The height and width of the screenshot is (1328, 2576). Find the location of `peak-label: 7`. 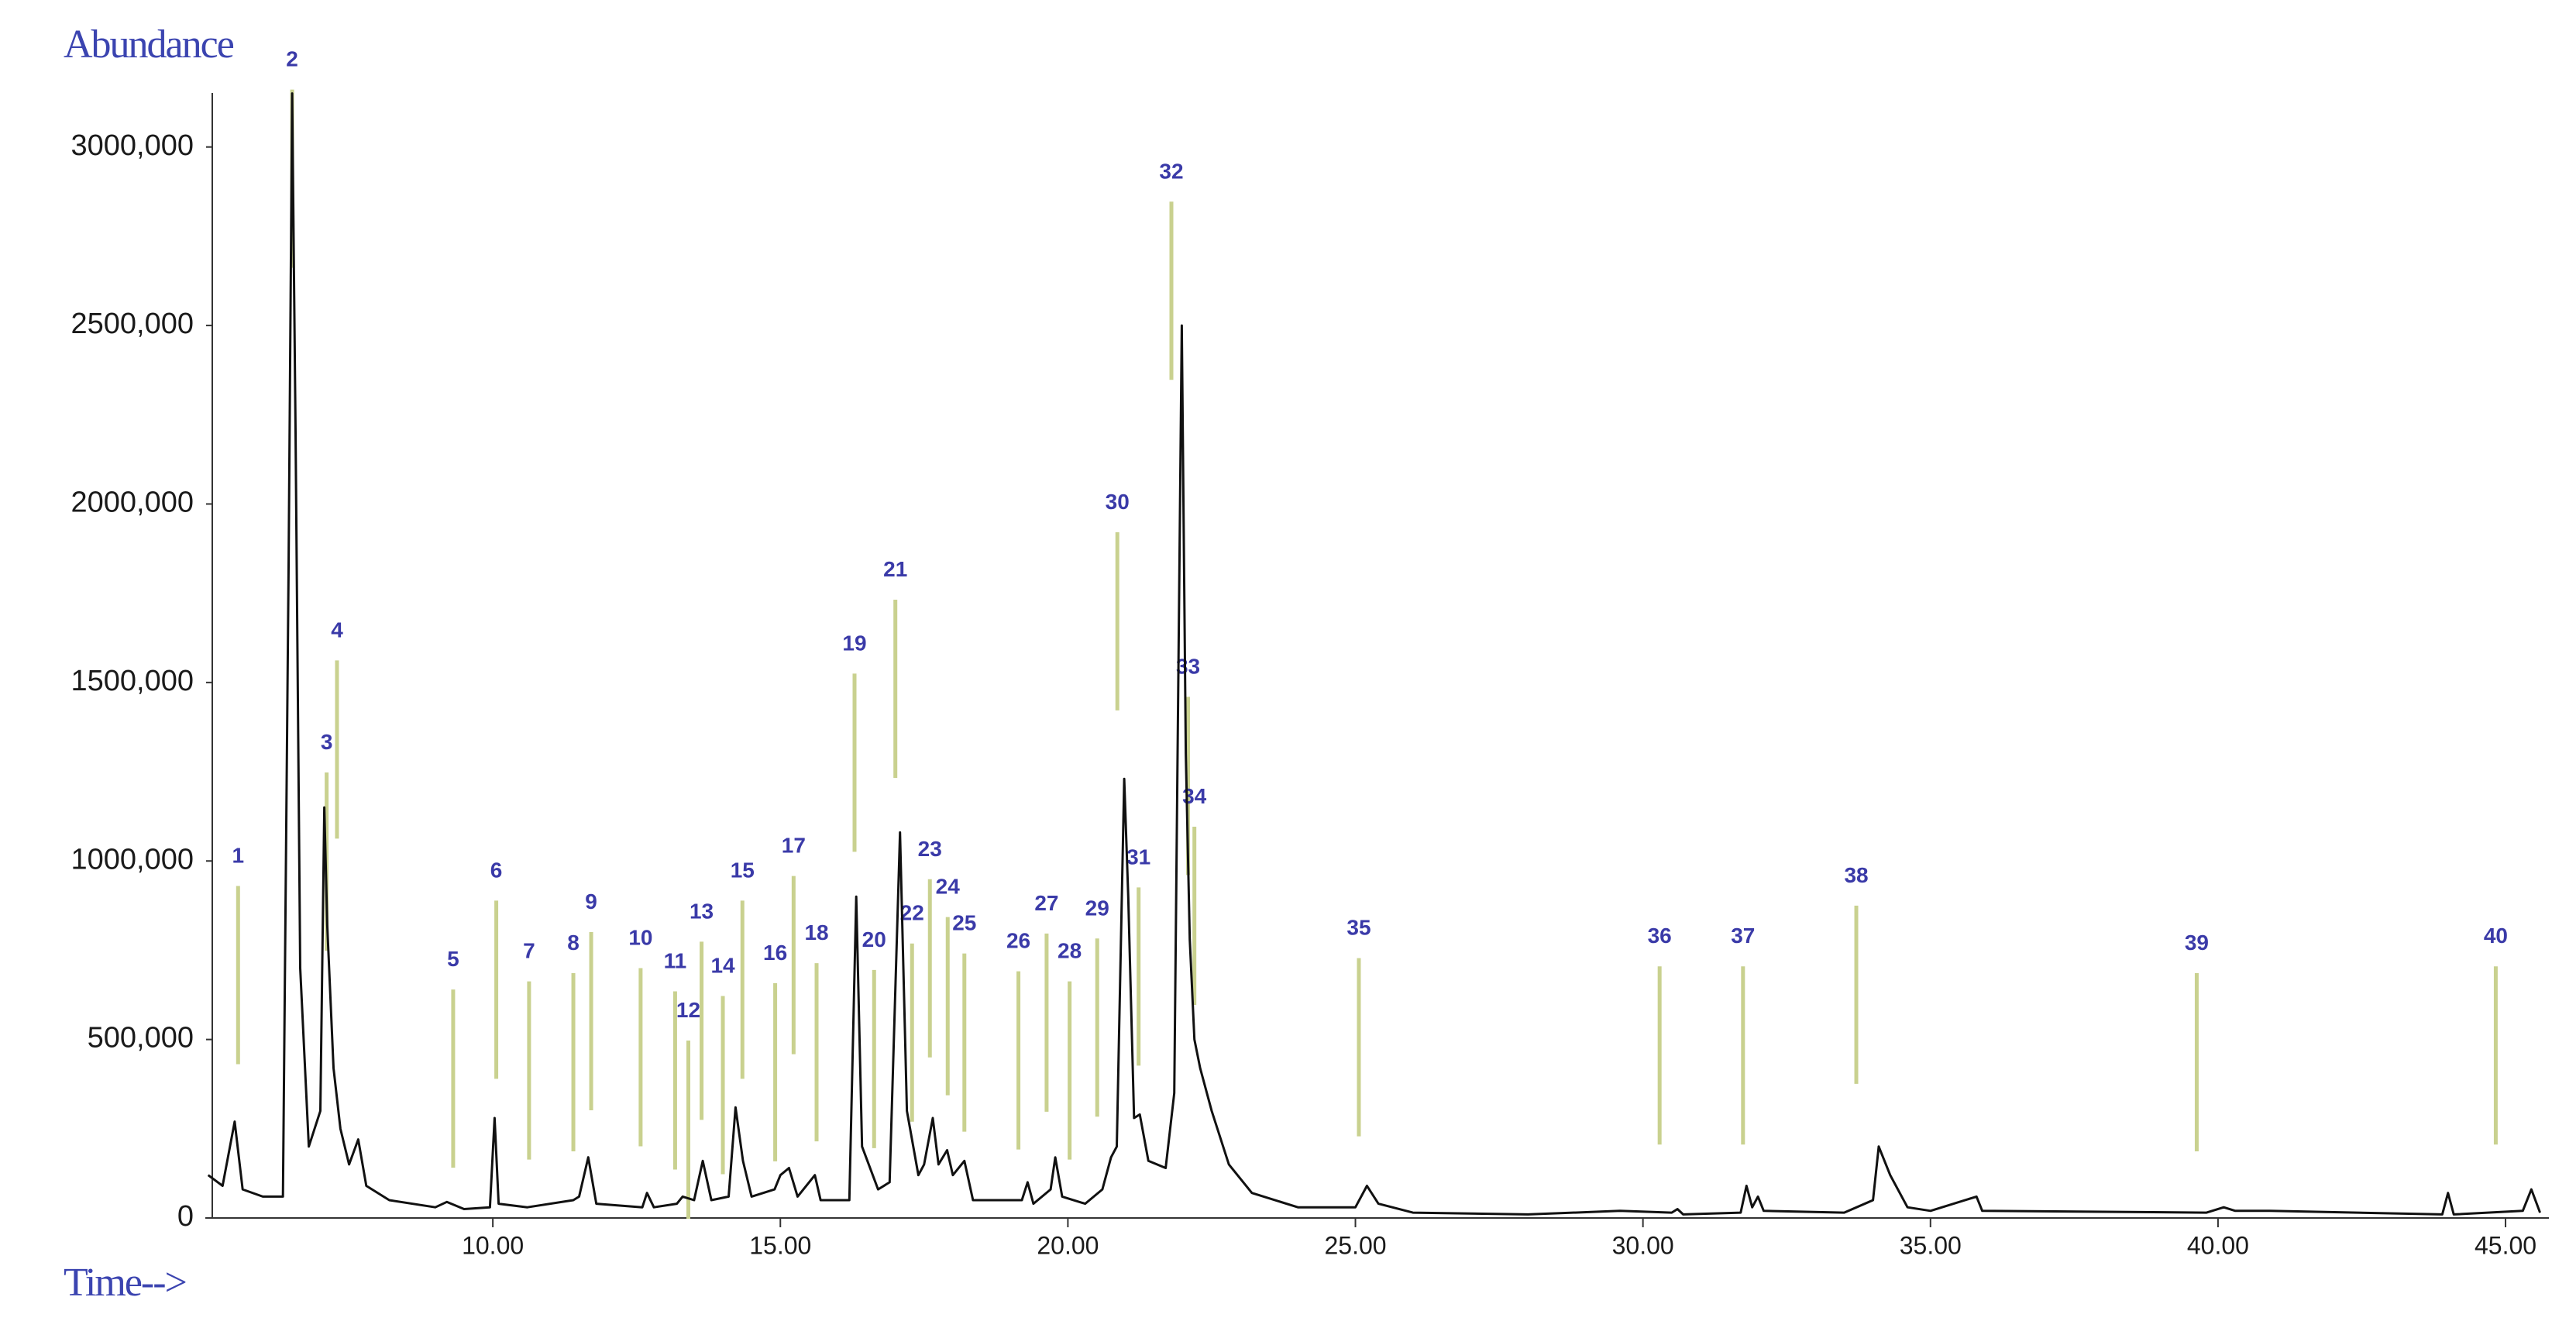

peak-label: 7 is located at coordinates (529, 951).